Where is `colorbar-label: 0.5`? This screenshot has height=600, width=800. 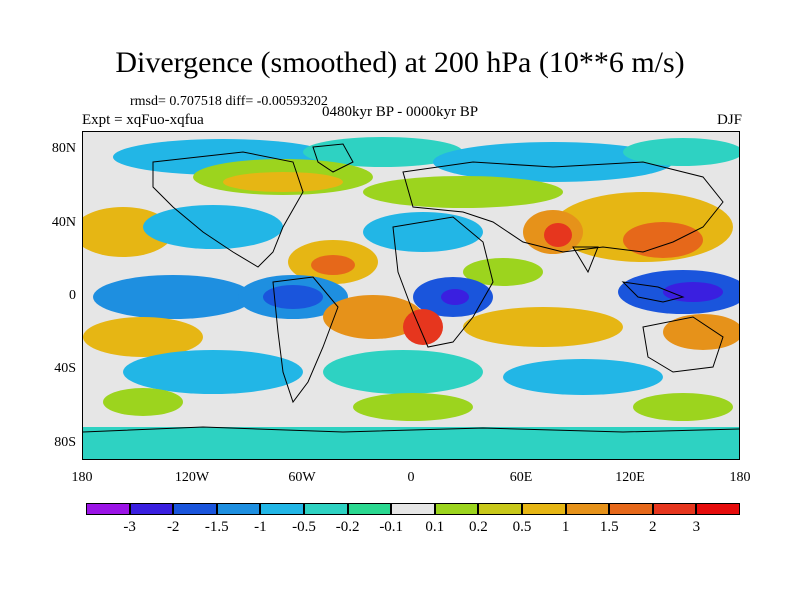 colorbar-label: 0.5 is located at coordinates (522, 527).